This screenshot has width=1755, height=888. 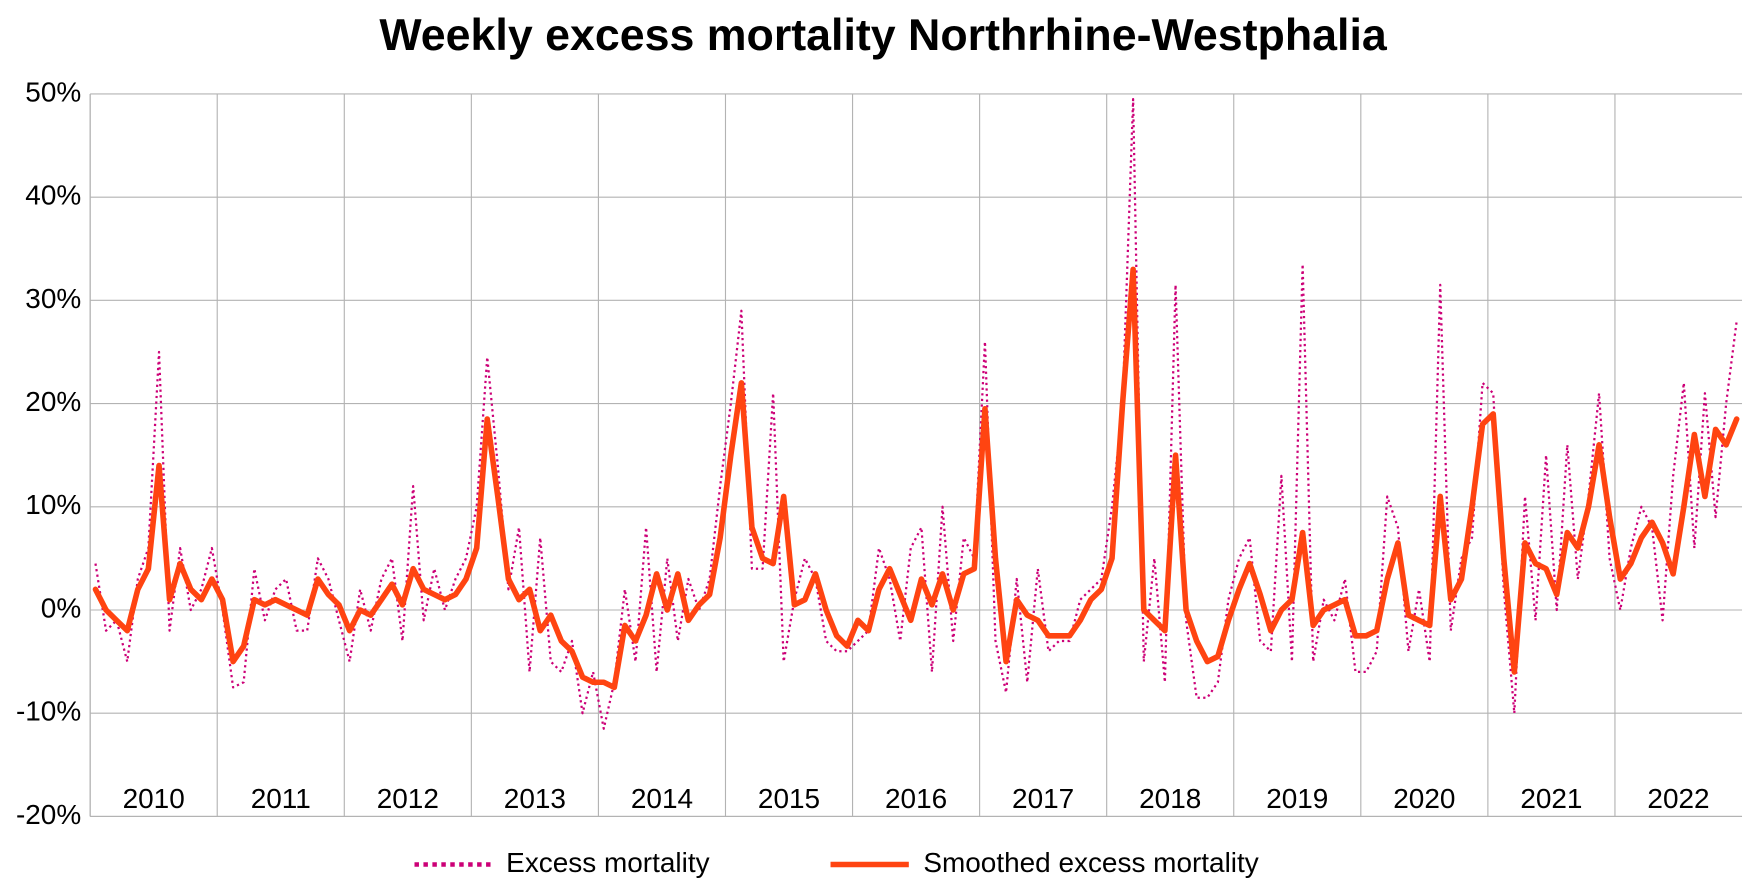 I want to click on legend-label: Excess mortality, so click(x=607, y=862).